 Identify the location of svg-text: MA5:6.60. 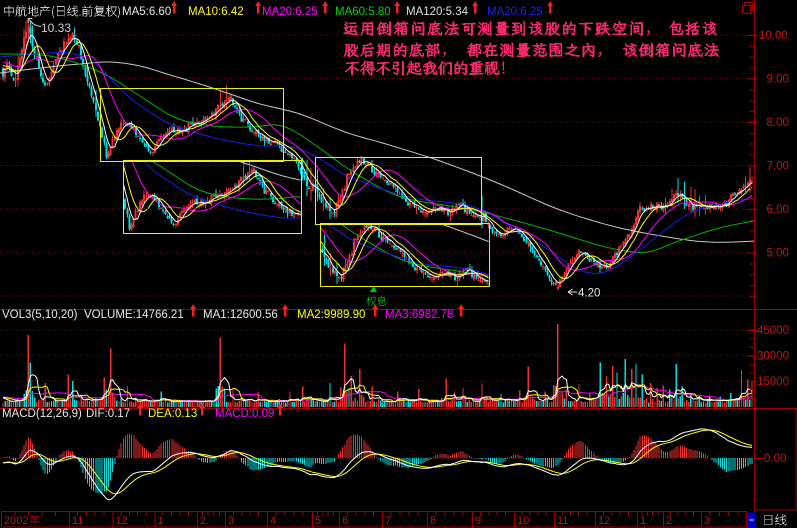
(146, 12).